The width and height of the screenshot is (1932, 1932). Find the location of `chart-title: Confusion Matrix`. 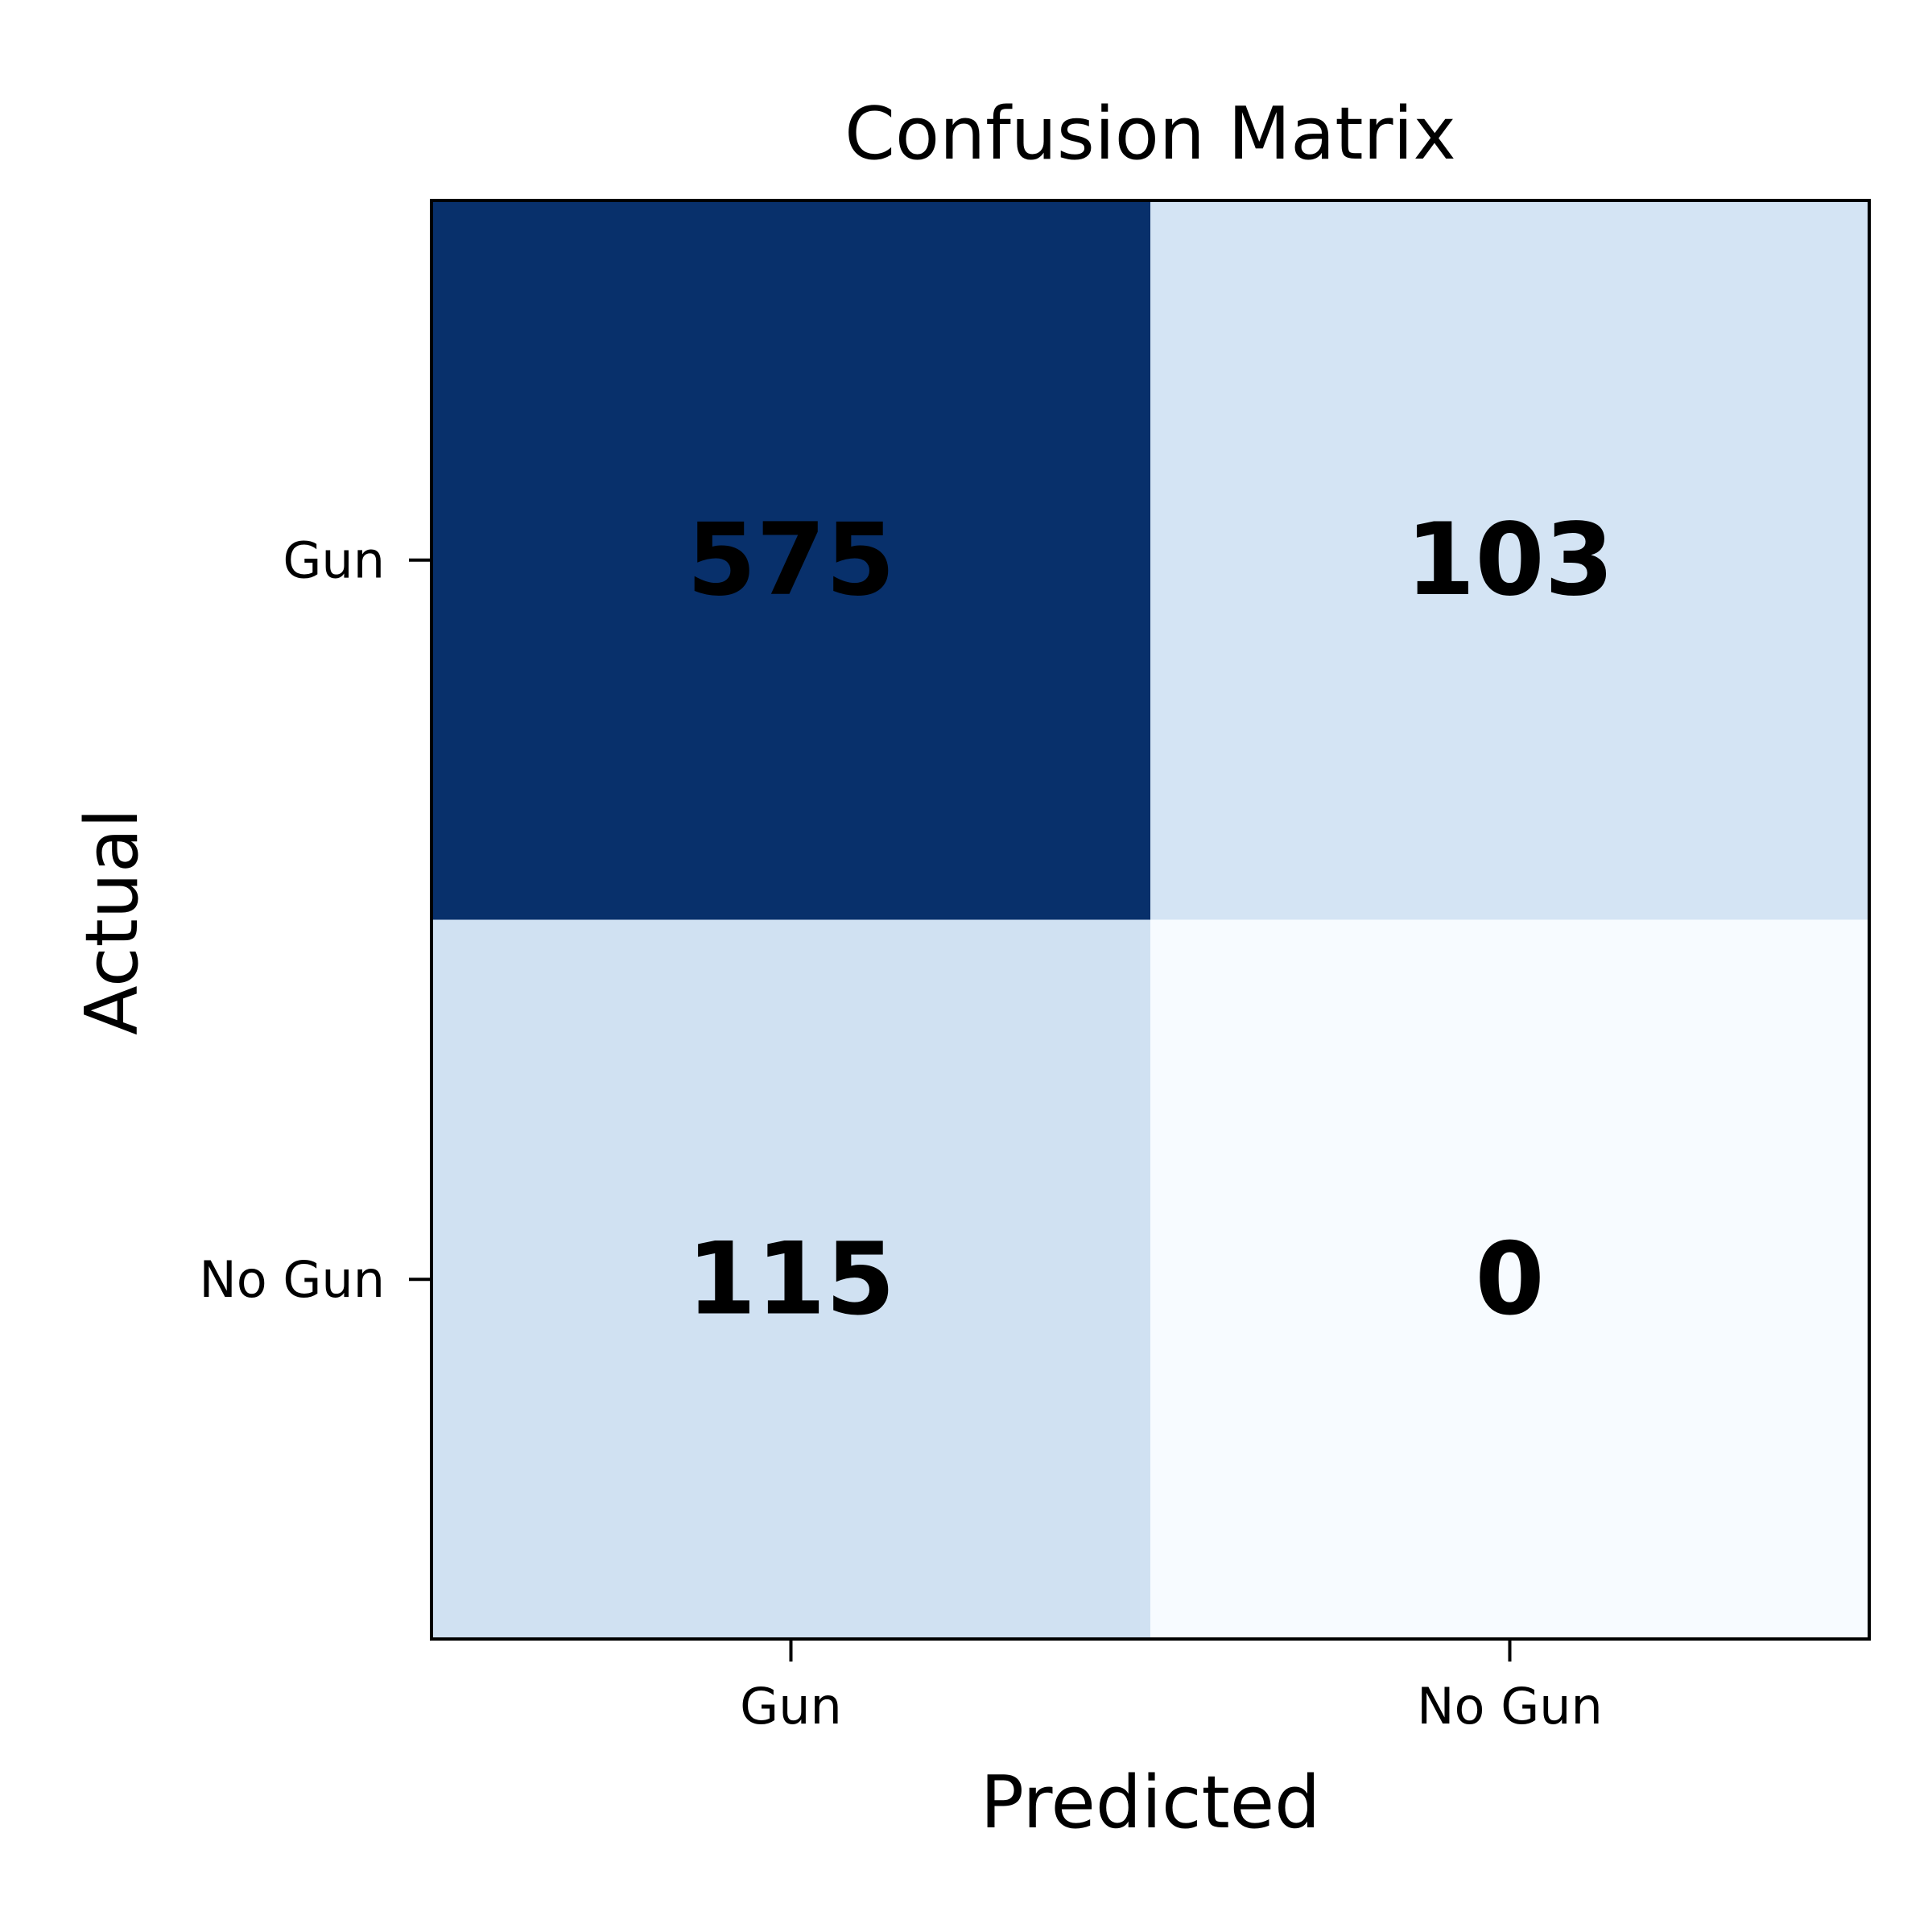

chart-title: Confusion Matrix is located at coordinates (1150, 134).